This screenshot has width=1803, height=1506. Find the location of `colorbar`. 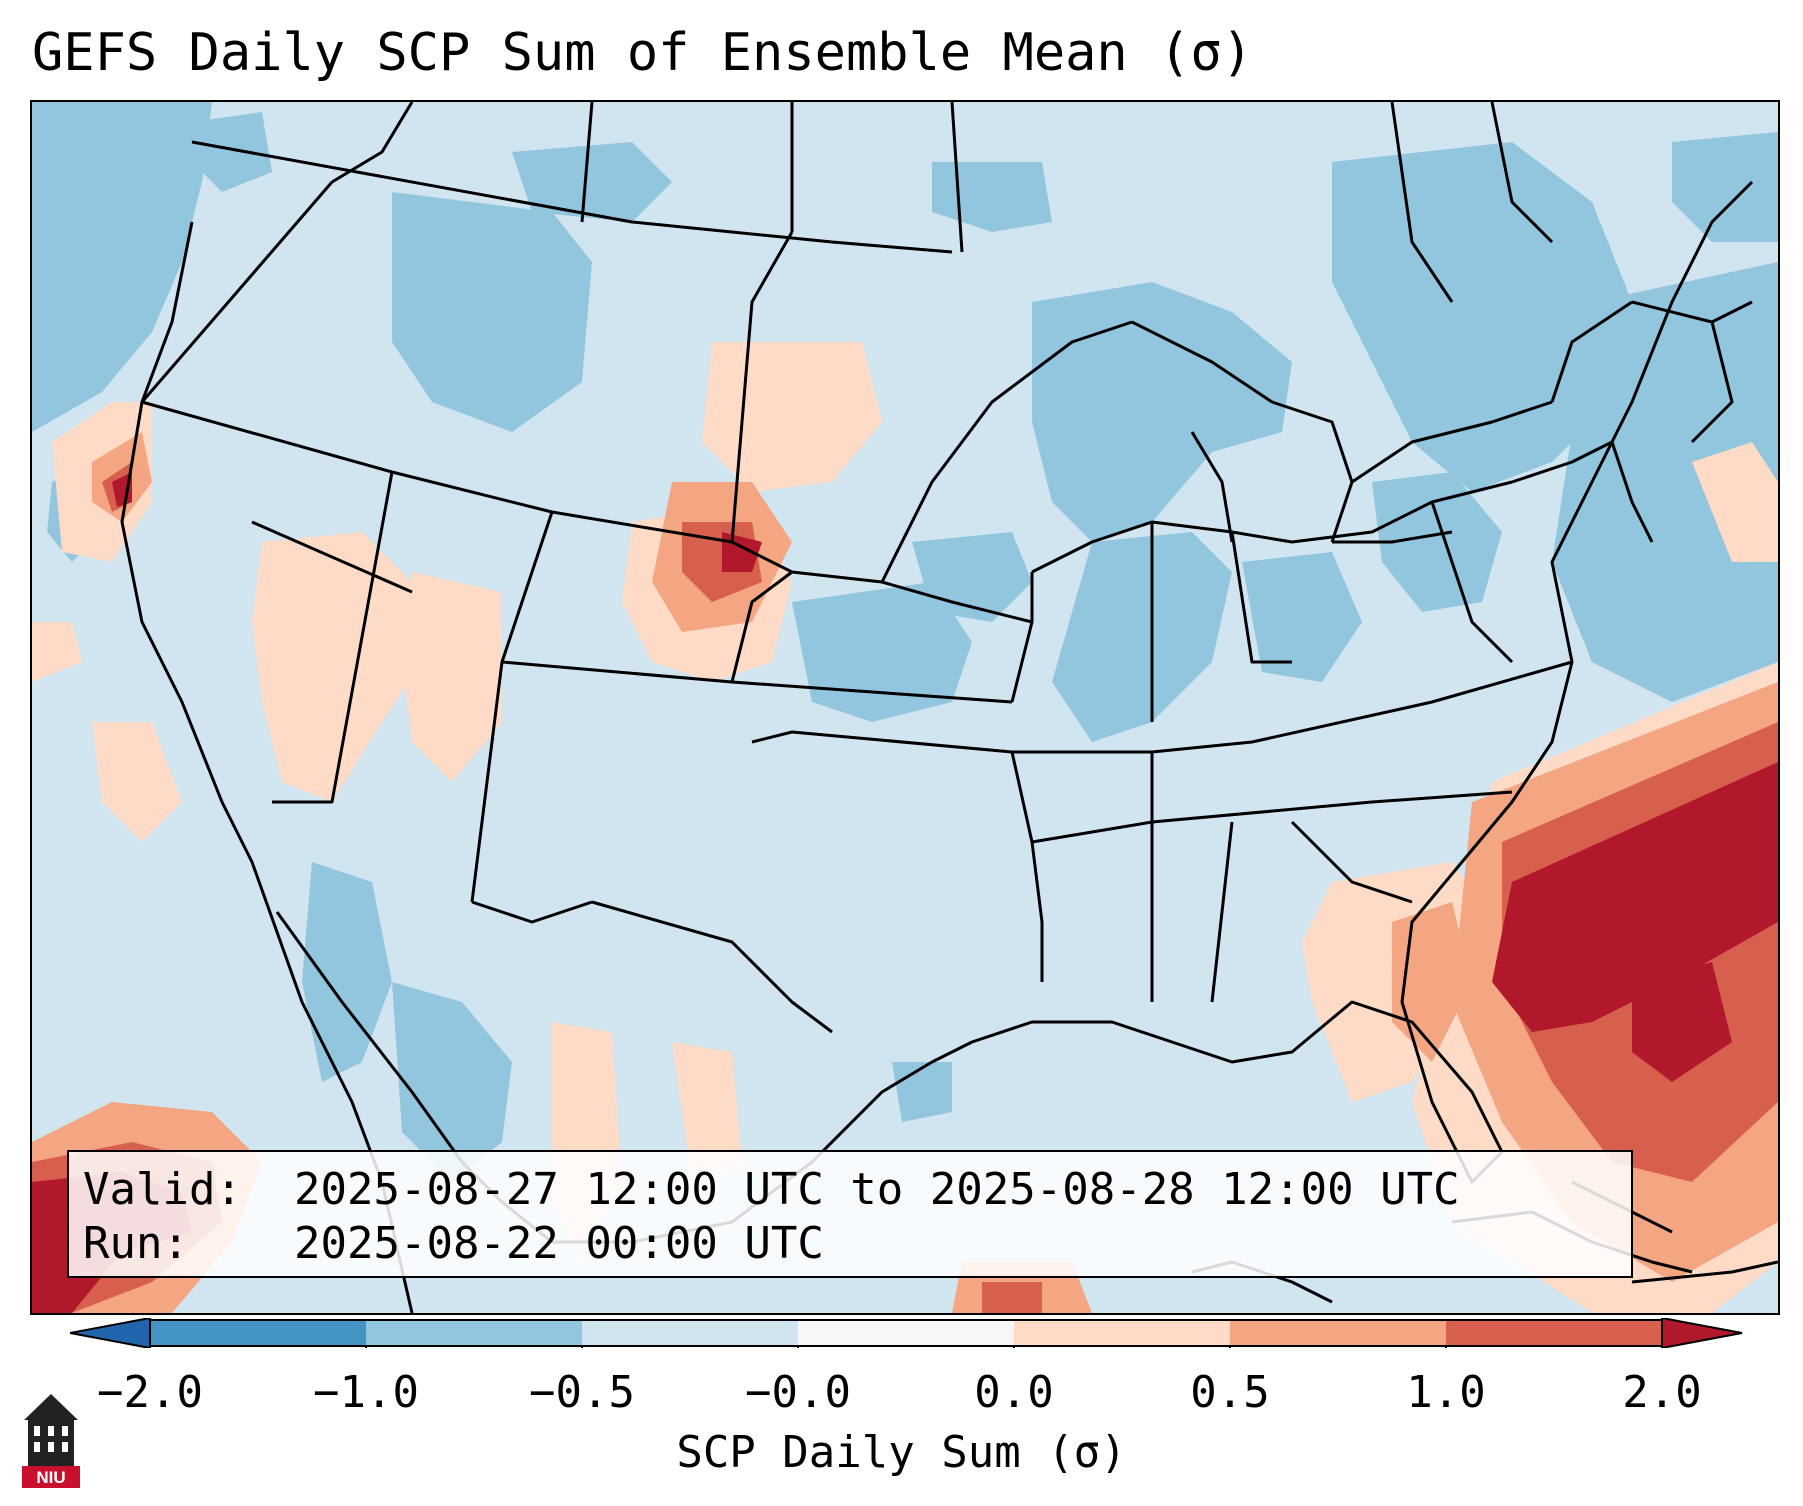

colorbar is located at coordinates (906, 1333).